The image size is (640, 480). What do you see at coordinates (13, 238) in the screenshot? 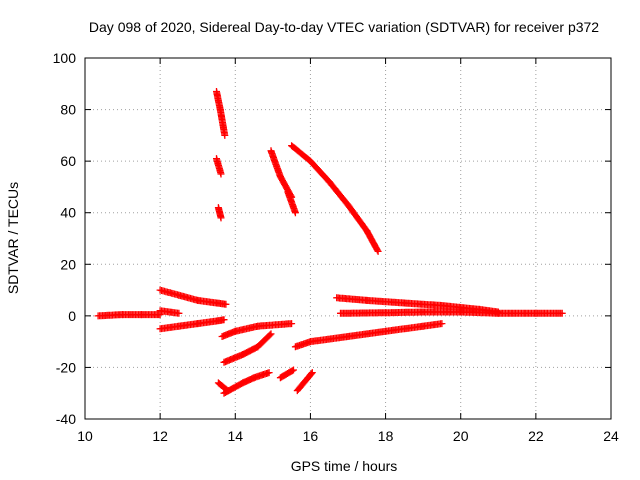
I see `y-axis-label: SDTVAR / TECUs` at bounding box center [13, 238].